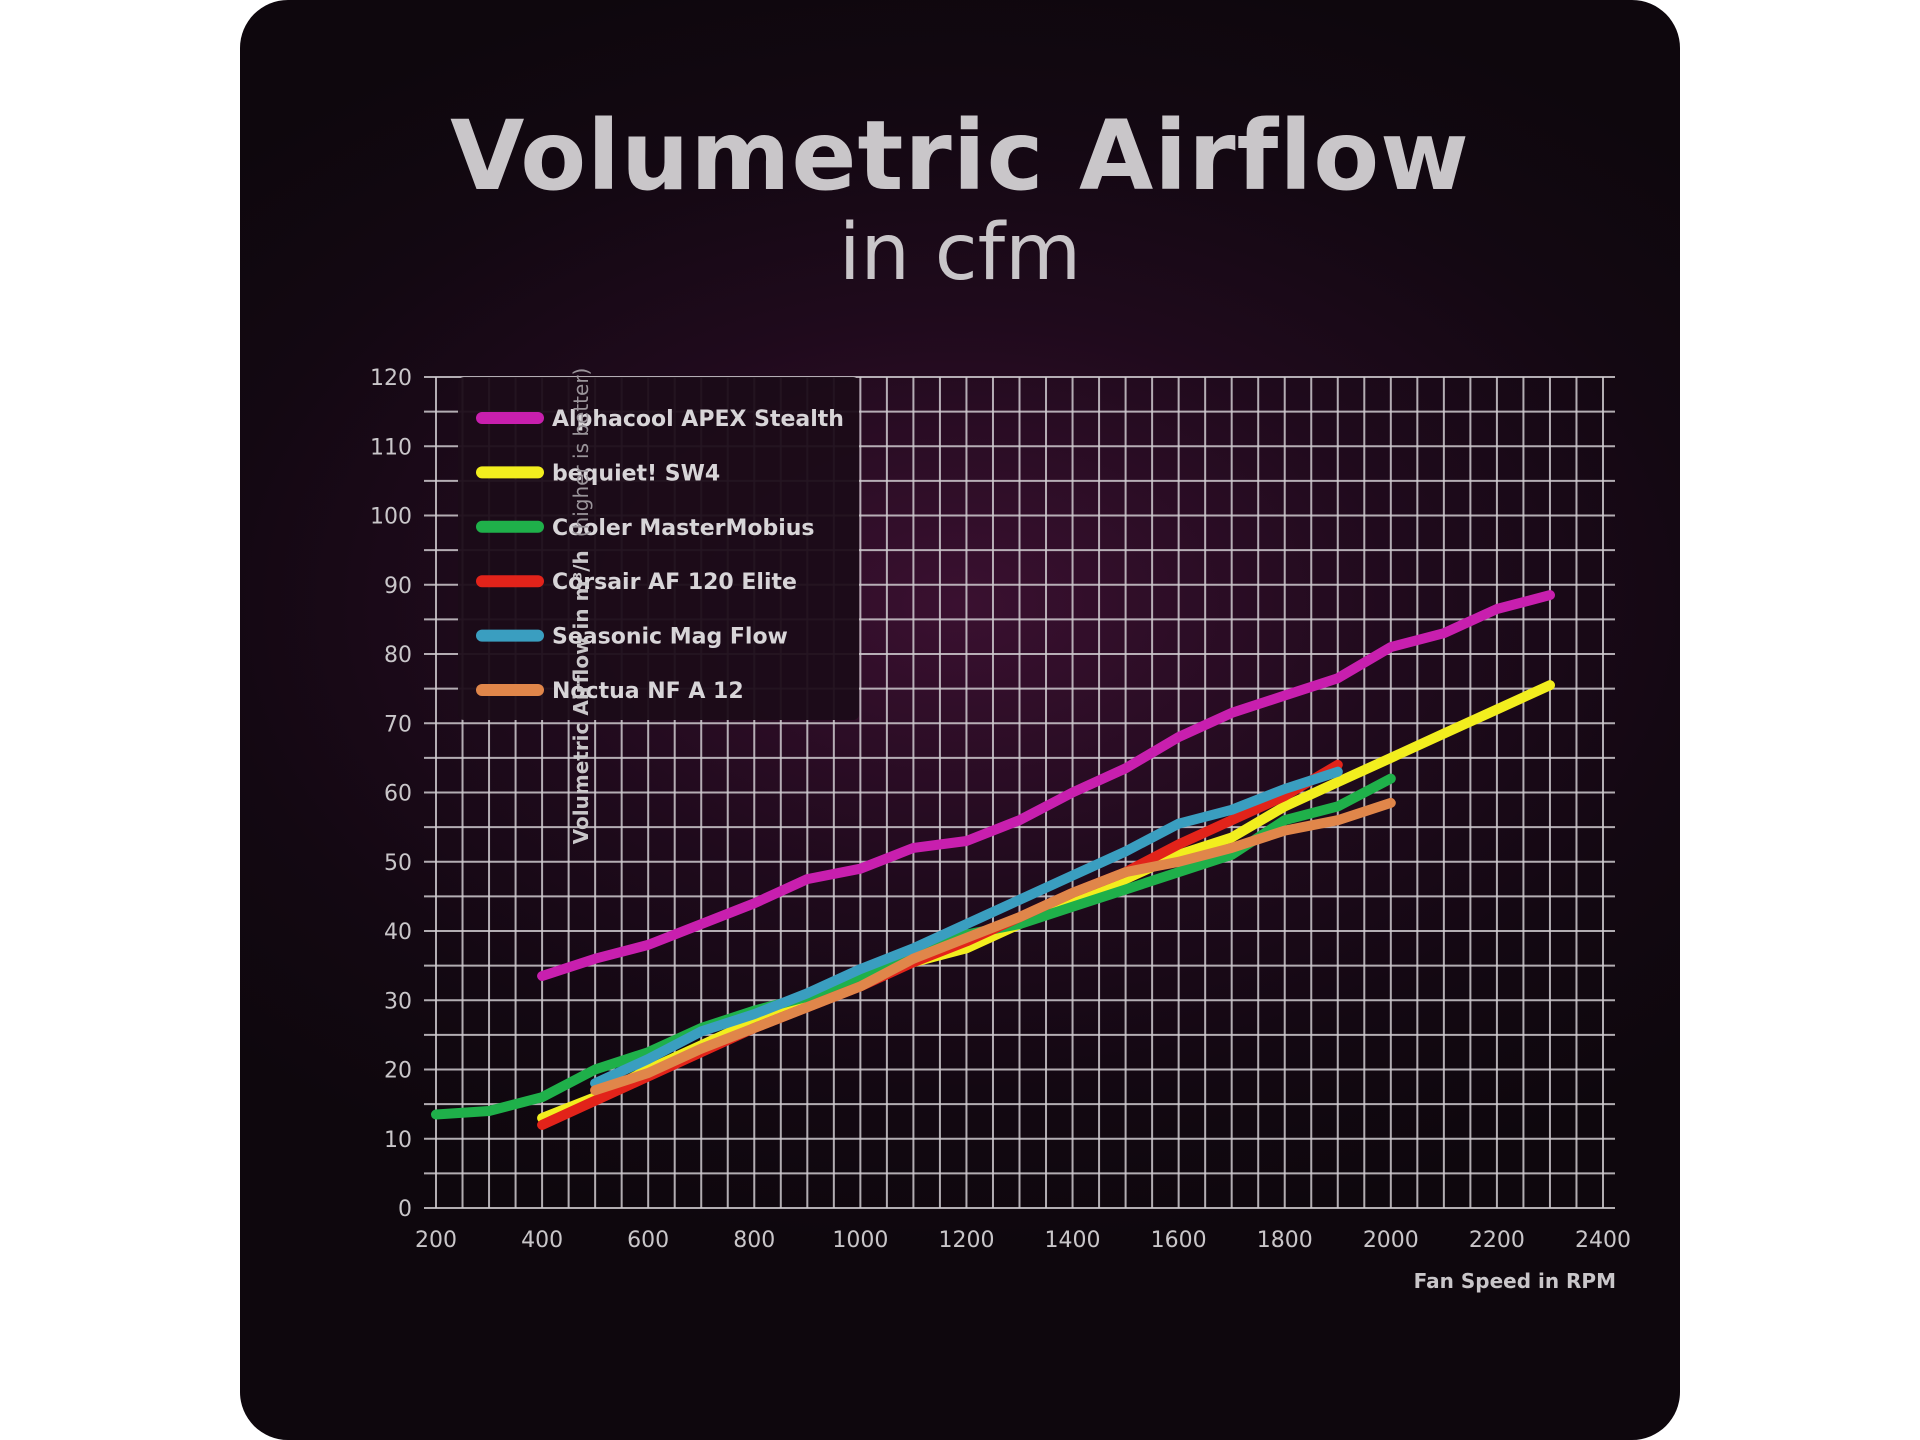 Image resolution: width=1920 pixels, height=1440 pixels. What do you see at coordinates (542, 1240) in the screenshot?
I see `x-tick-label: 400` at bounding box center [542, 1240].